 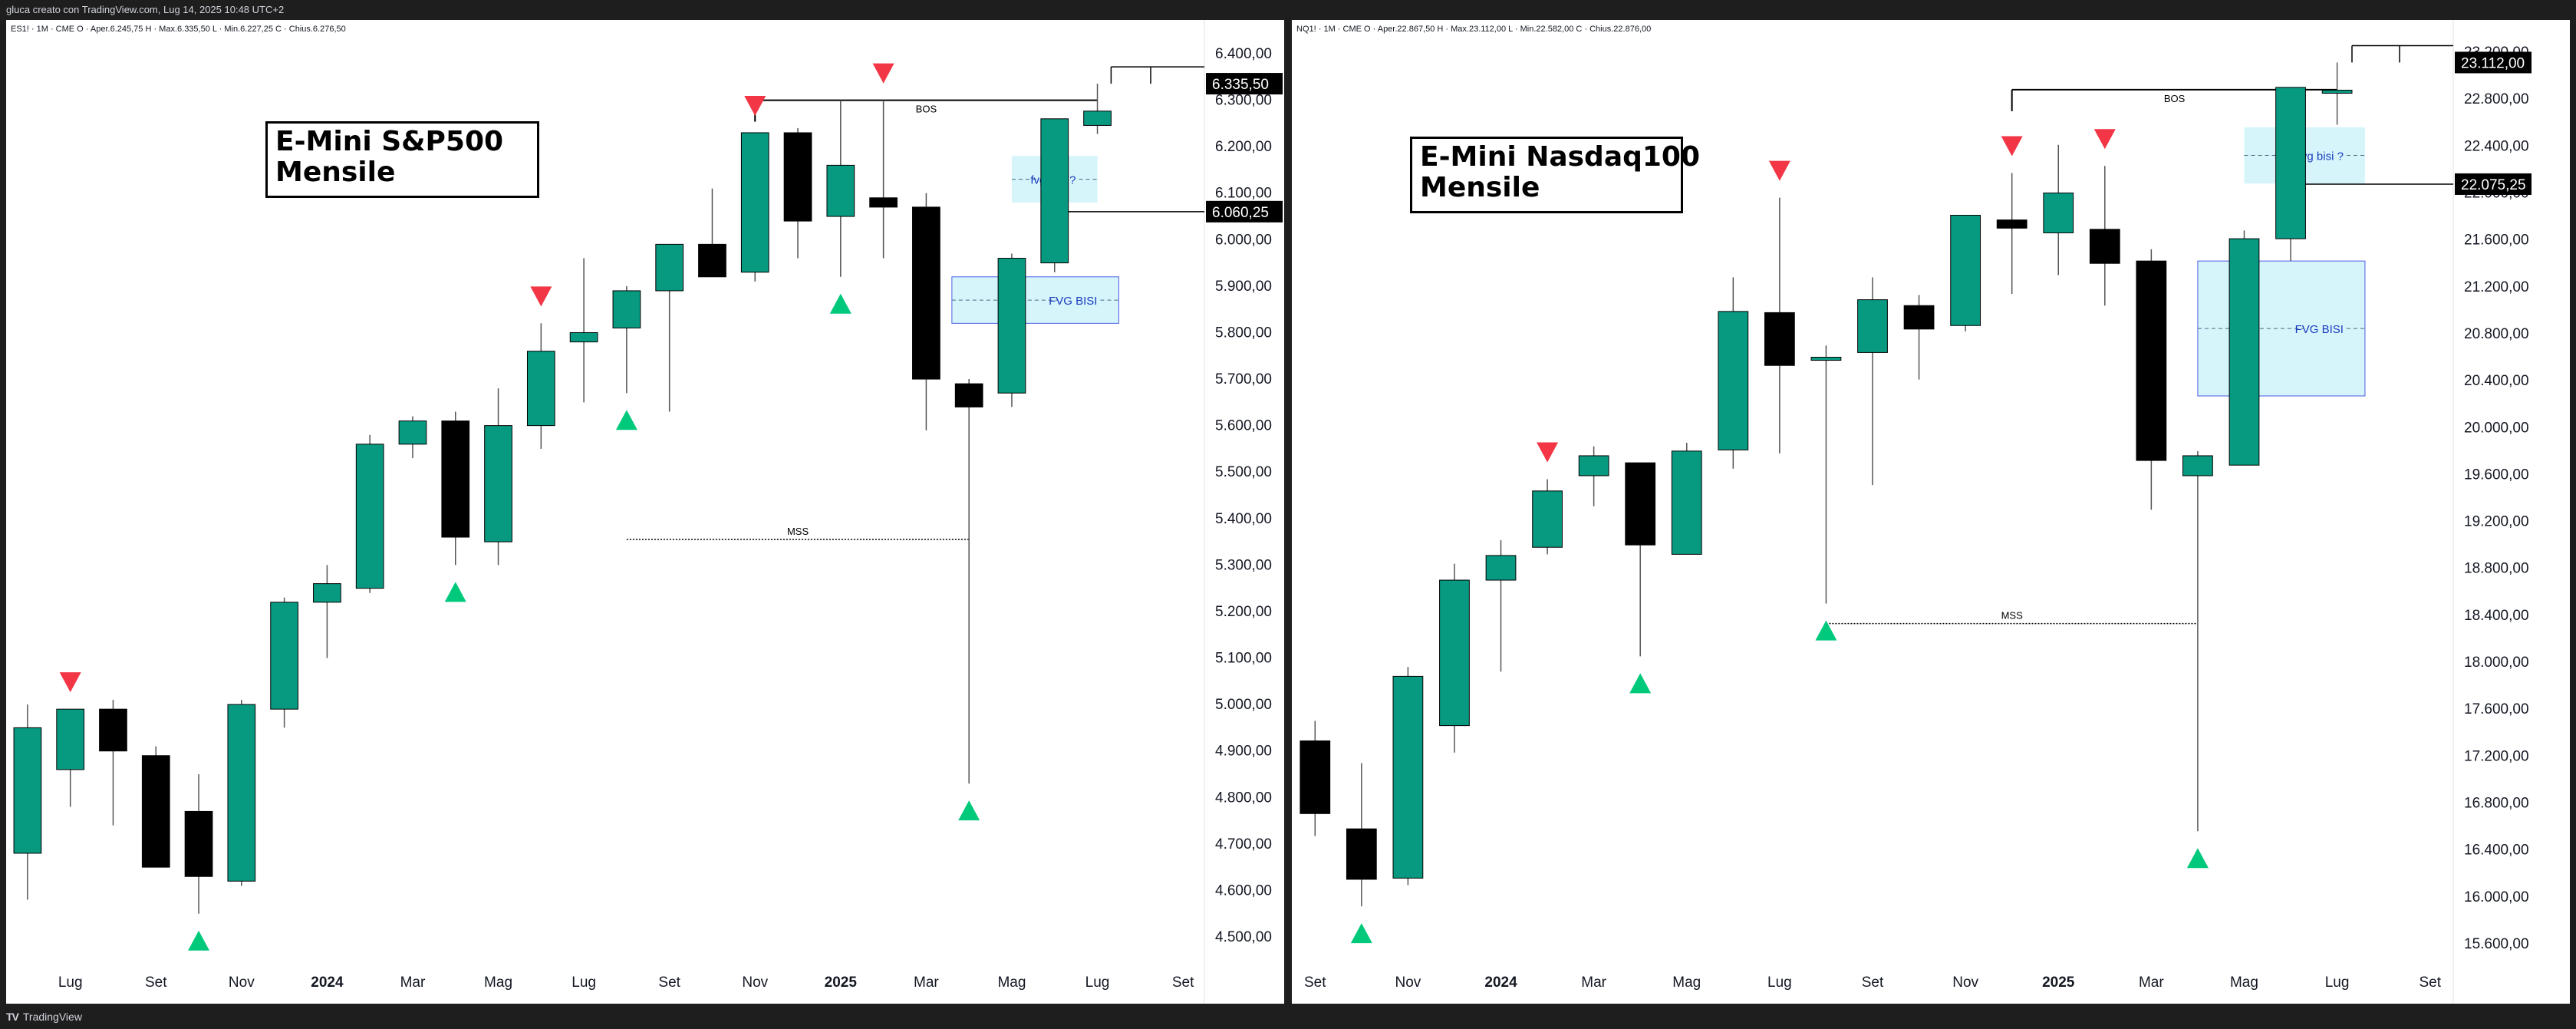 I want to click on chart-title-line-1: E-Mini Nasdaq100, so click(x=1560, y=157).